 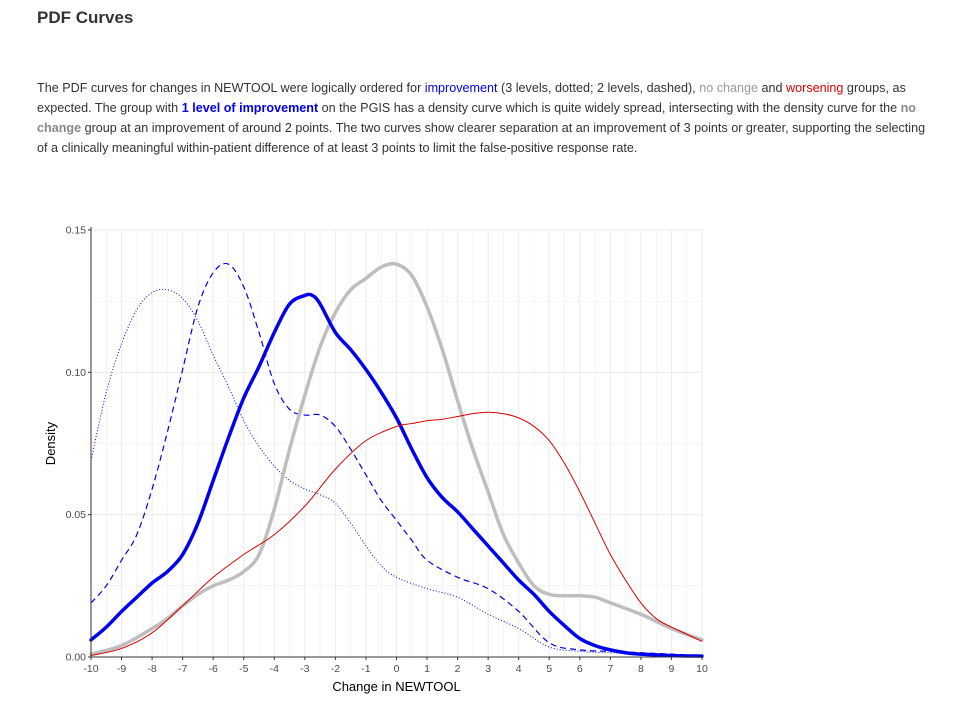 What do you see at coordinates (243, 669) in the screenshot?
I see `x-tick-label: -5` at bounding box center [243, 669].